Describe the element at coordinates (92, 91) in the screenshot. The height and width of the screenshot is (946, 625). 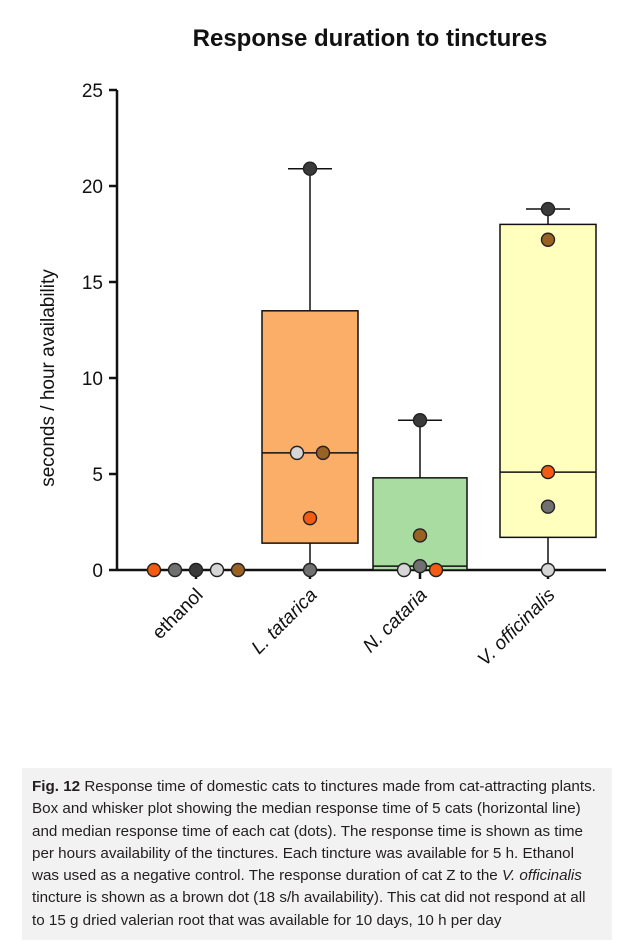
I see `y-tick-label: 25` at that location.